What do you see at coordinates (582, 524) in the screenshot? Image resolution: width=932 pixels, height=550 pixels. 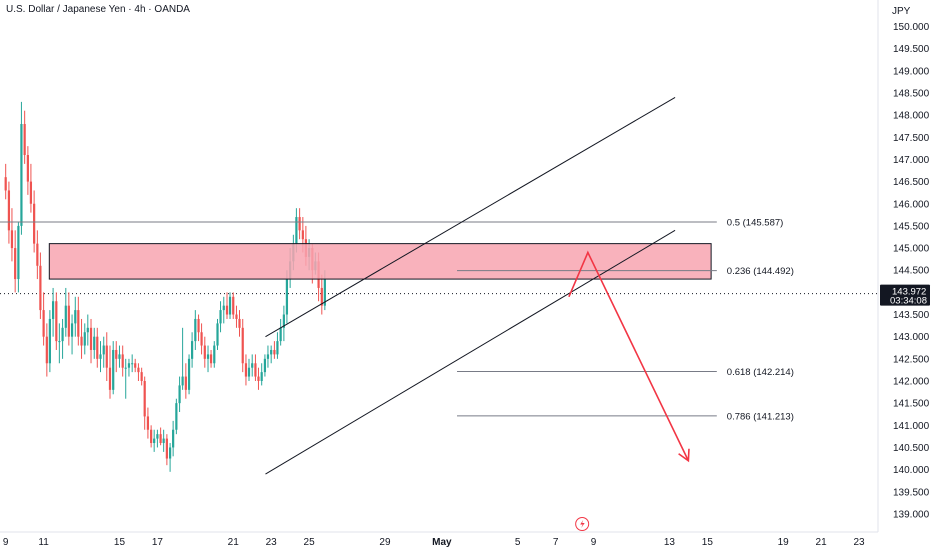 I see `lightning-icon` at bounding box center [582, 524].